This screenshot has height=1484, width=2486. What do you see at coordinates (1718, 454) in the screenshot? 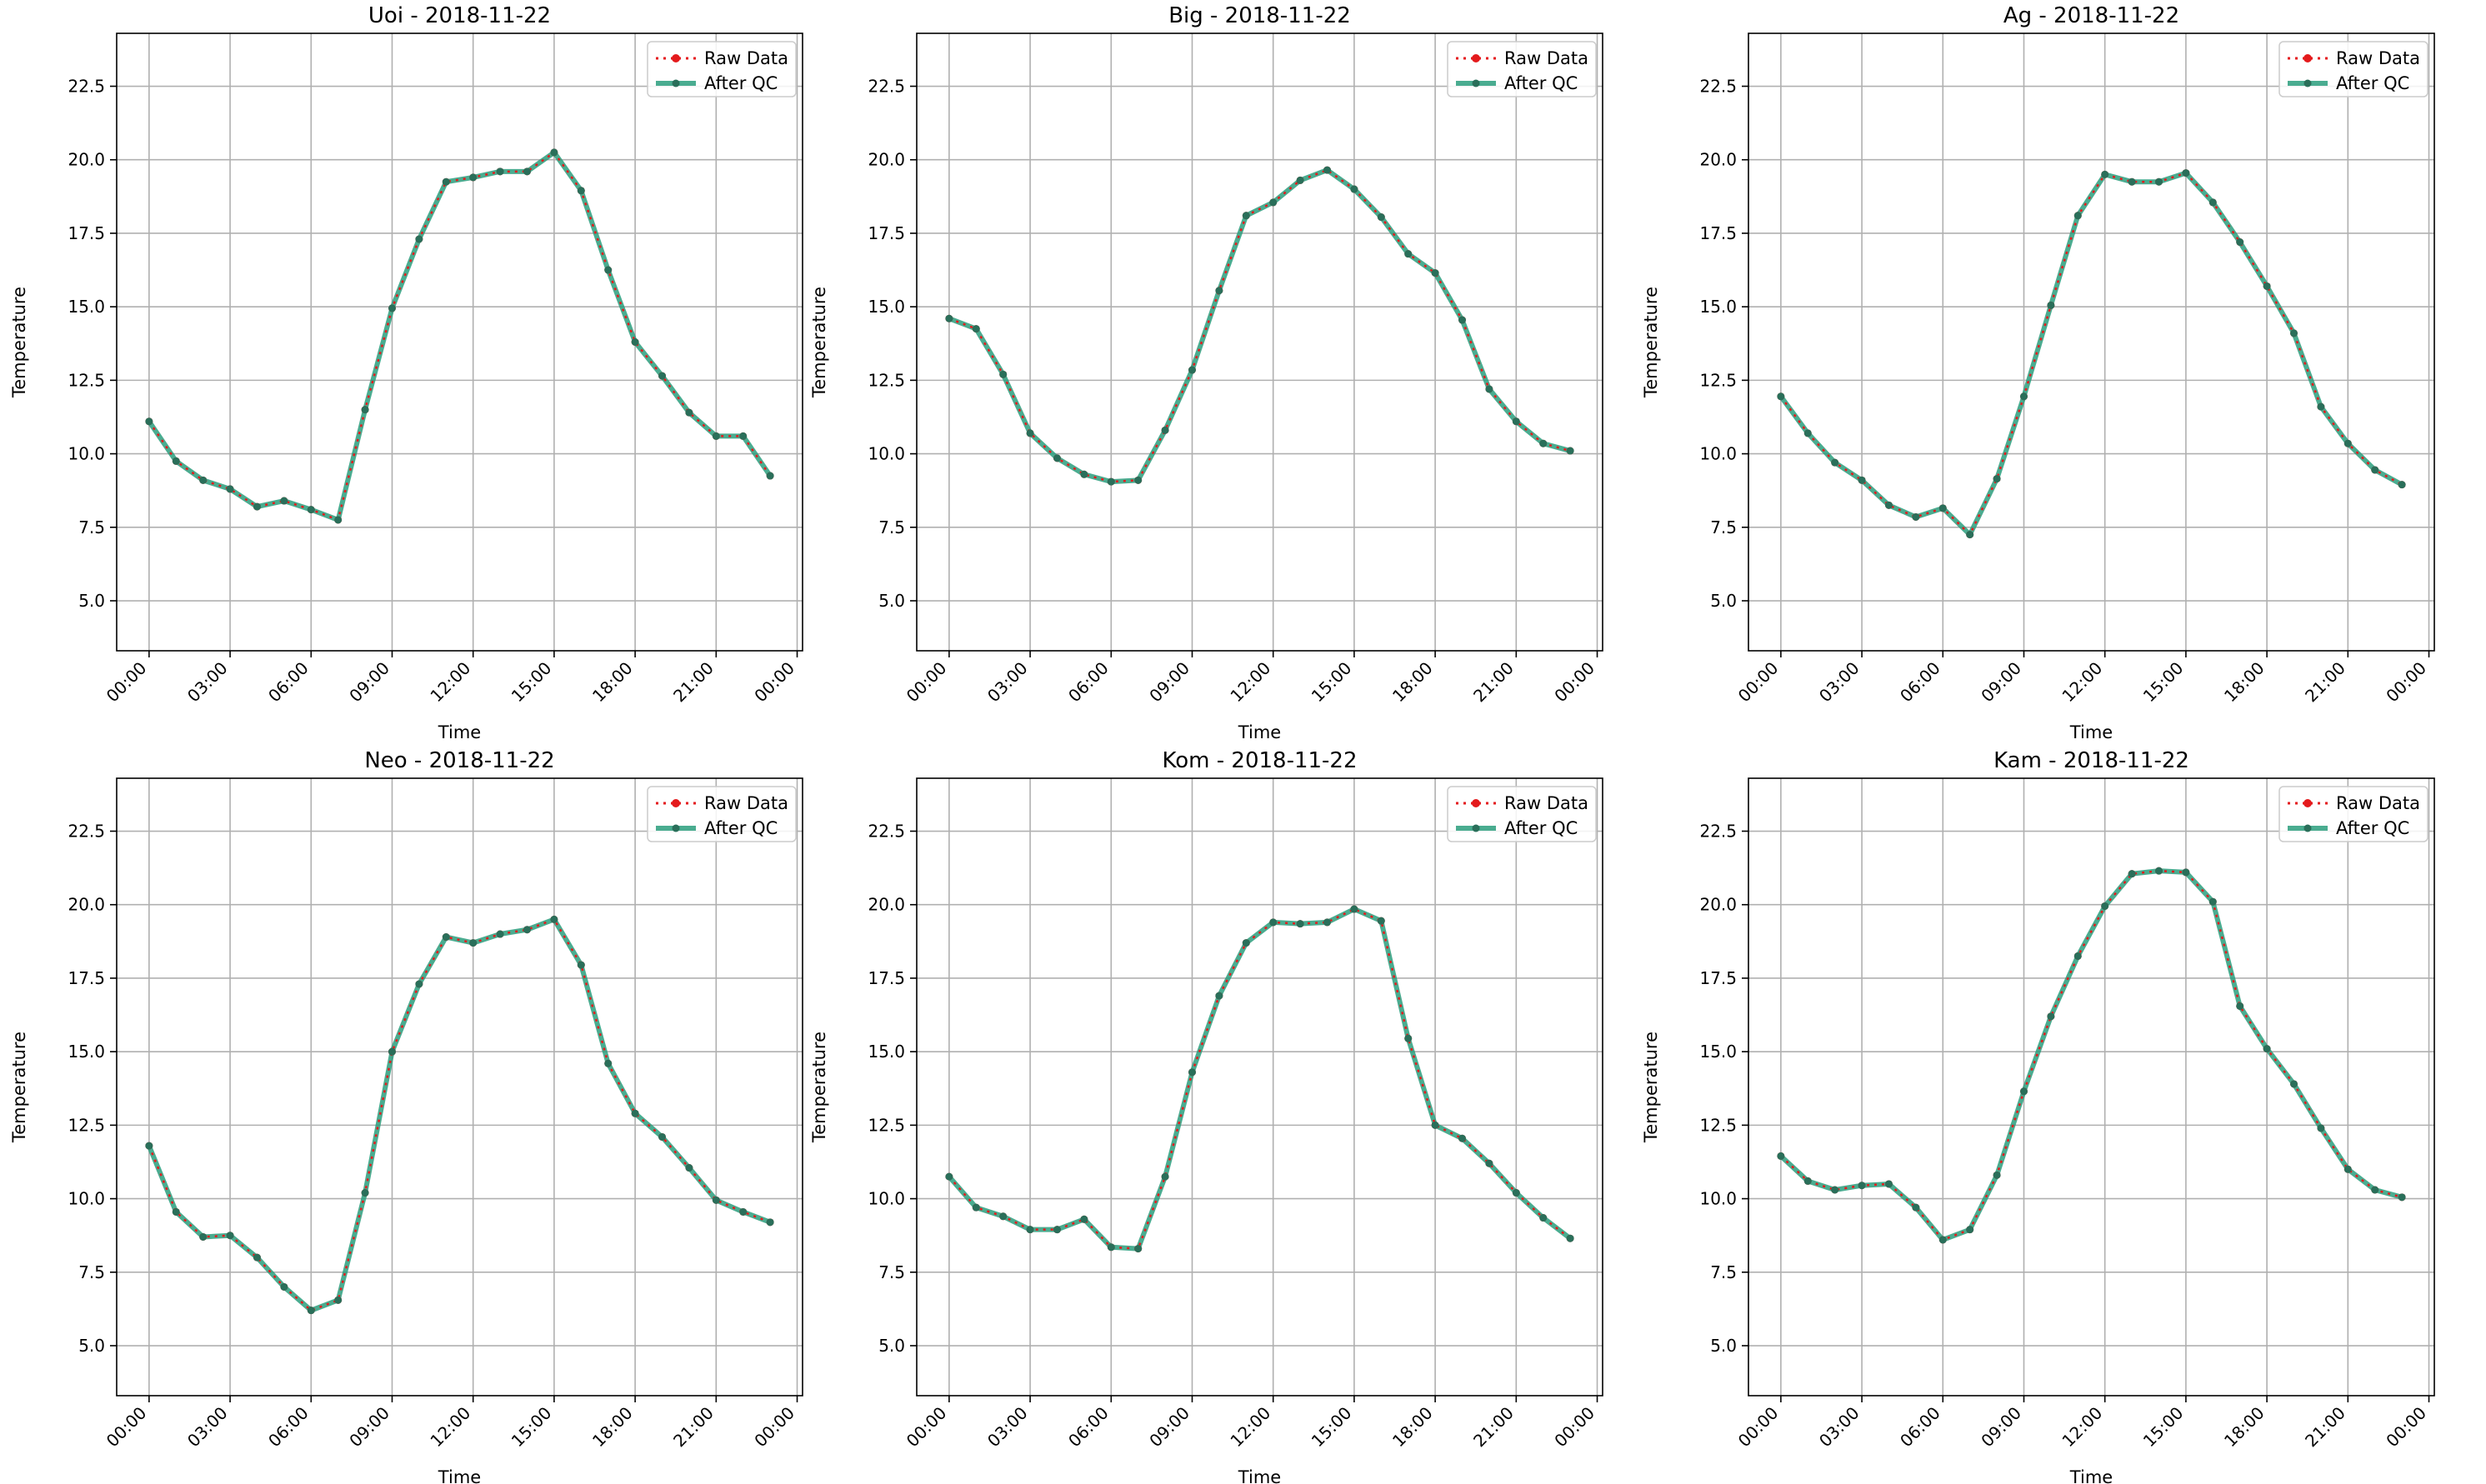
I see `y-tick-label: 10.0` at bounding box center [1718, 454].